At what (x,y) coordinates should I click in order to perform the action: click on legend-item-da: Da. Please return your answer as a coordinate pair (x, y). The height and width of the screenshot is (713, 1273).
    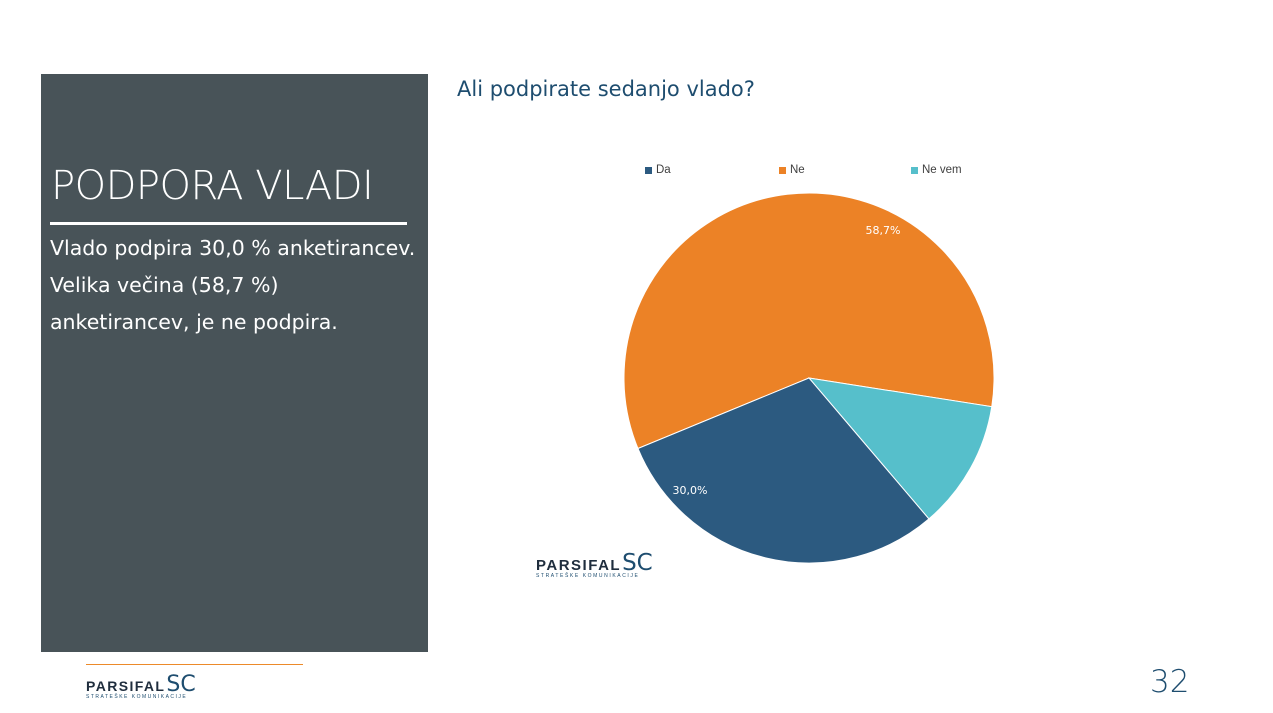
    Looking at the image, I should click on (658, 170).